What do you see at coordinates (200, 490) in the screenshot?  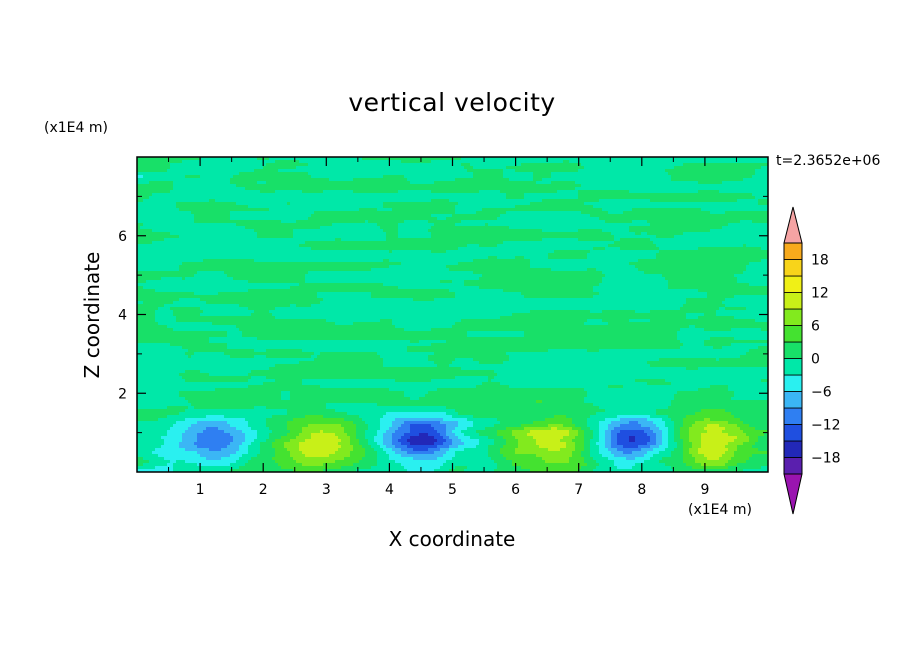 I see `x-tick-label: 1` at bounding box center [200, 490].